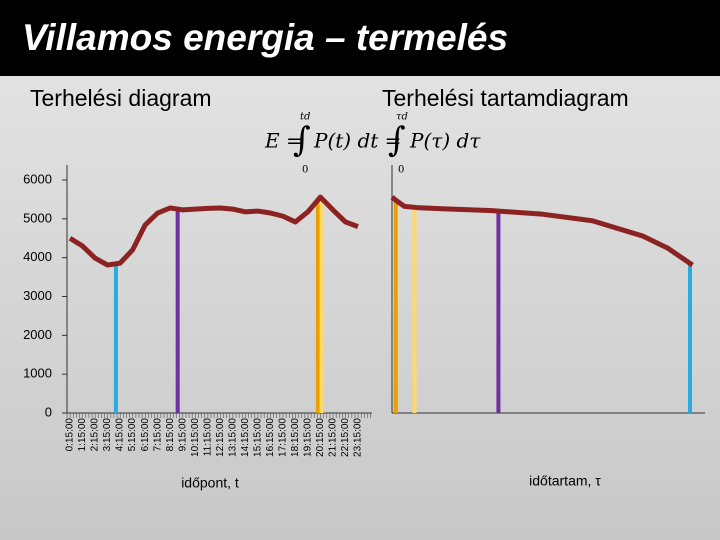 The image size is (720, 540). Describe the element at coordinates (333, 437) in the screenshot. I see `x-tick-label: 21:15:00` at that location.